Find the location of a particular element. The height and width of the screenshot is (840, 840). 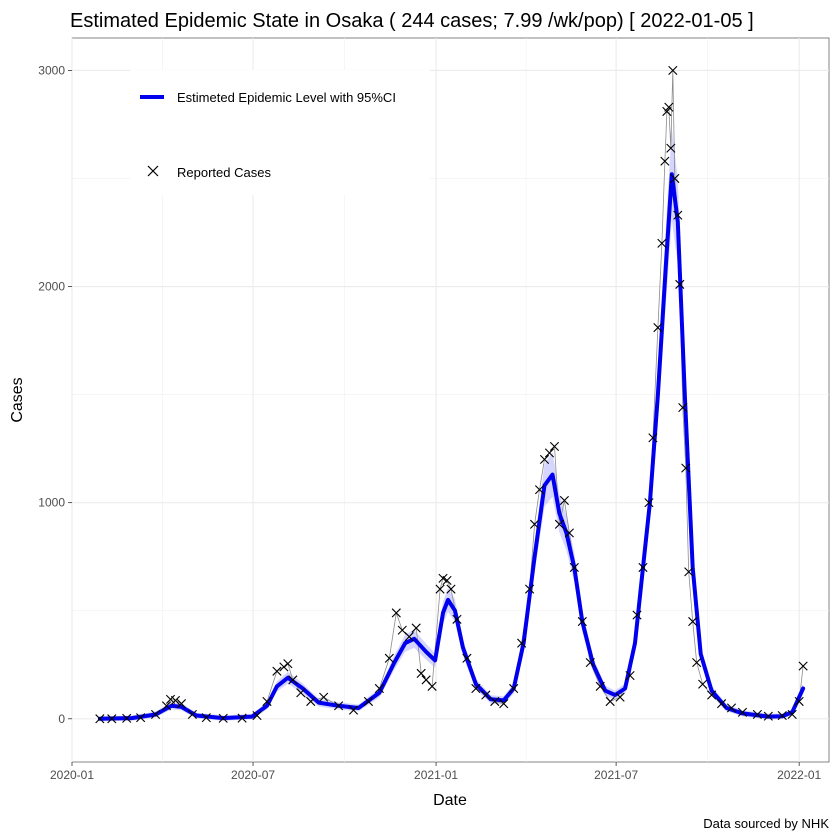

x-tick-label: 2021-07 is located at coordinates (616, 775).